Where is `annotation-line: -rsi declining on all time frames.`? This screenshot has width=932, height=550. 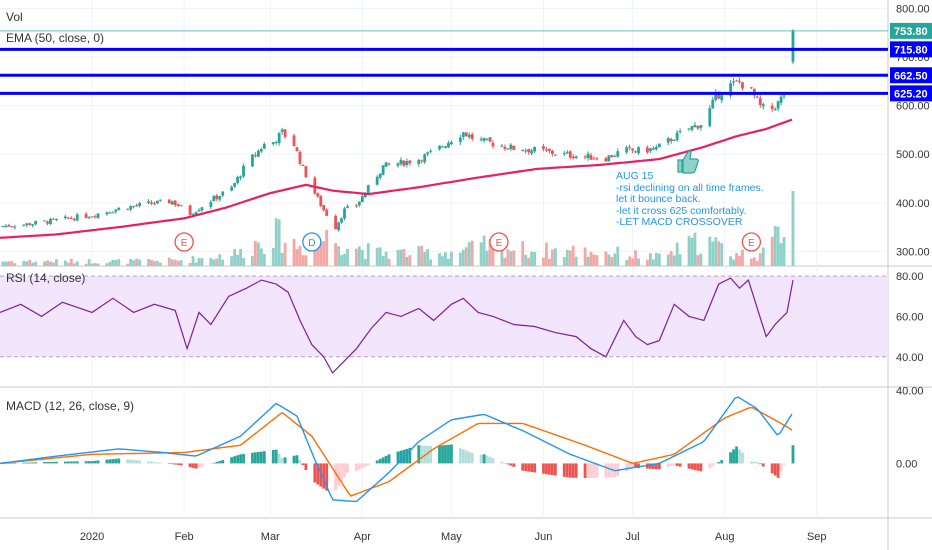
annotation-line: -rsi declining on all time frames. is located at coordinates (690, 187).